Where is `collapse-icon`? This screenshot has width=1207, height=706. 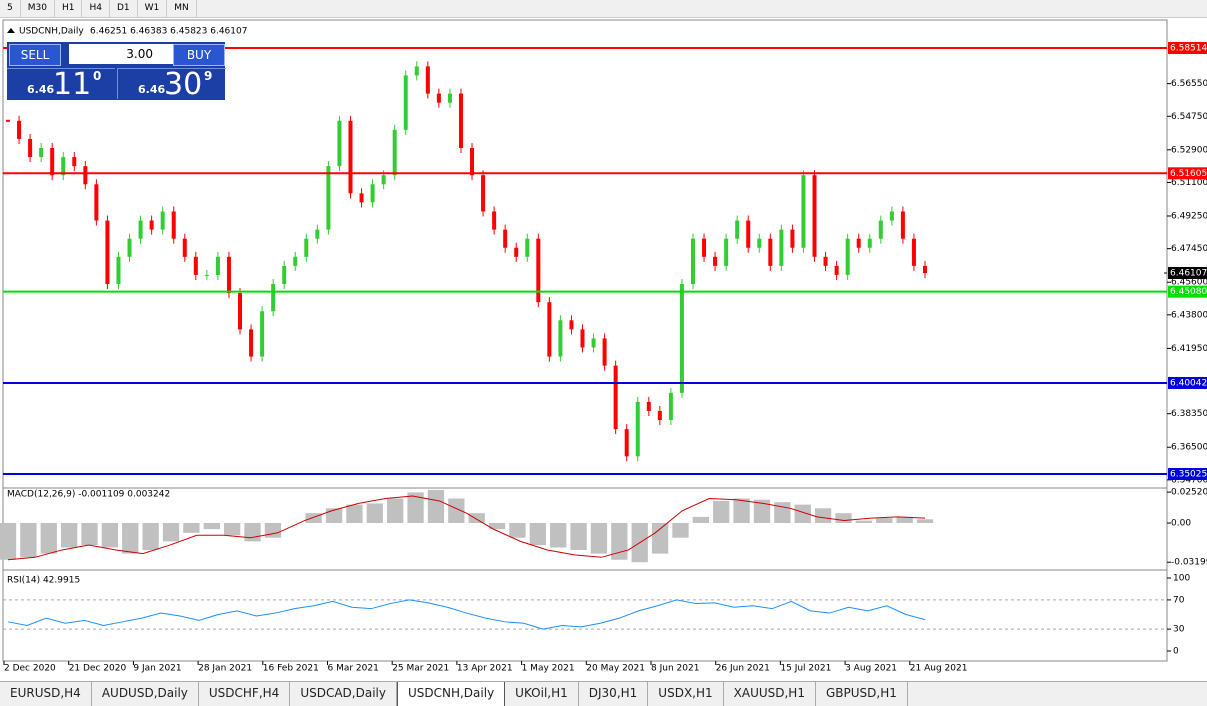
collapse-icon is located at coordinates (11, 30).